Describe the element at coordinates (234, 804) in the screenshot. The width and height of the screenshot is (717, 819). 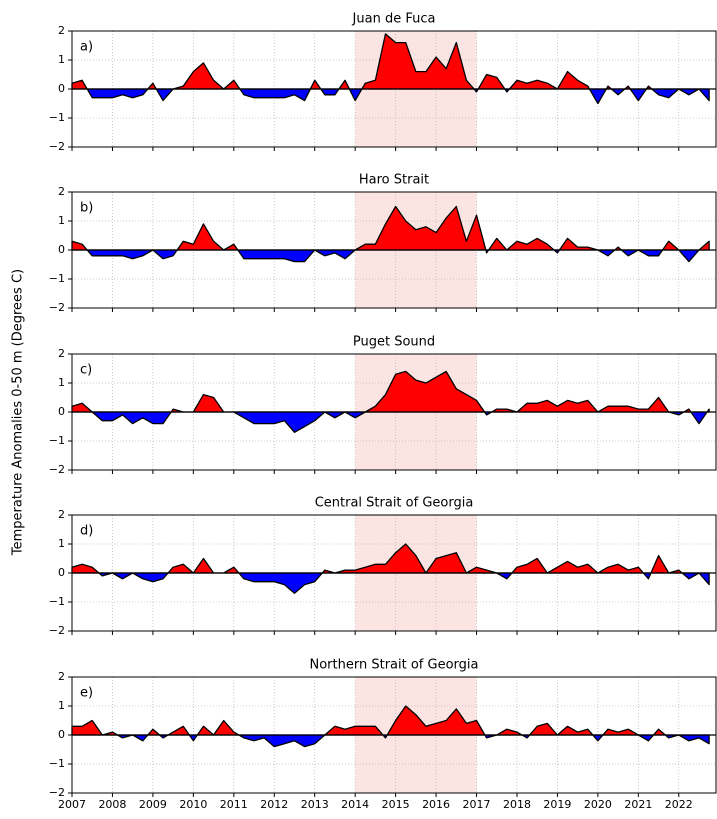
I see `x-tick-label: 2011` at that location.